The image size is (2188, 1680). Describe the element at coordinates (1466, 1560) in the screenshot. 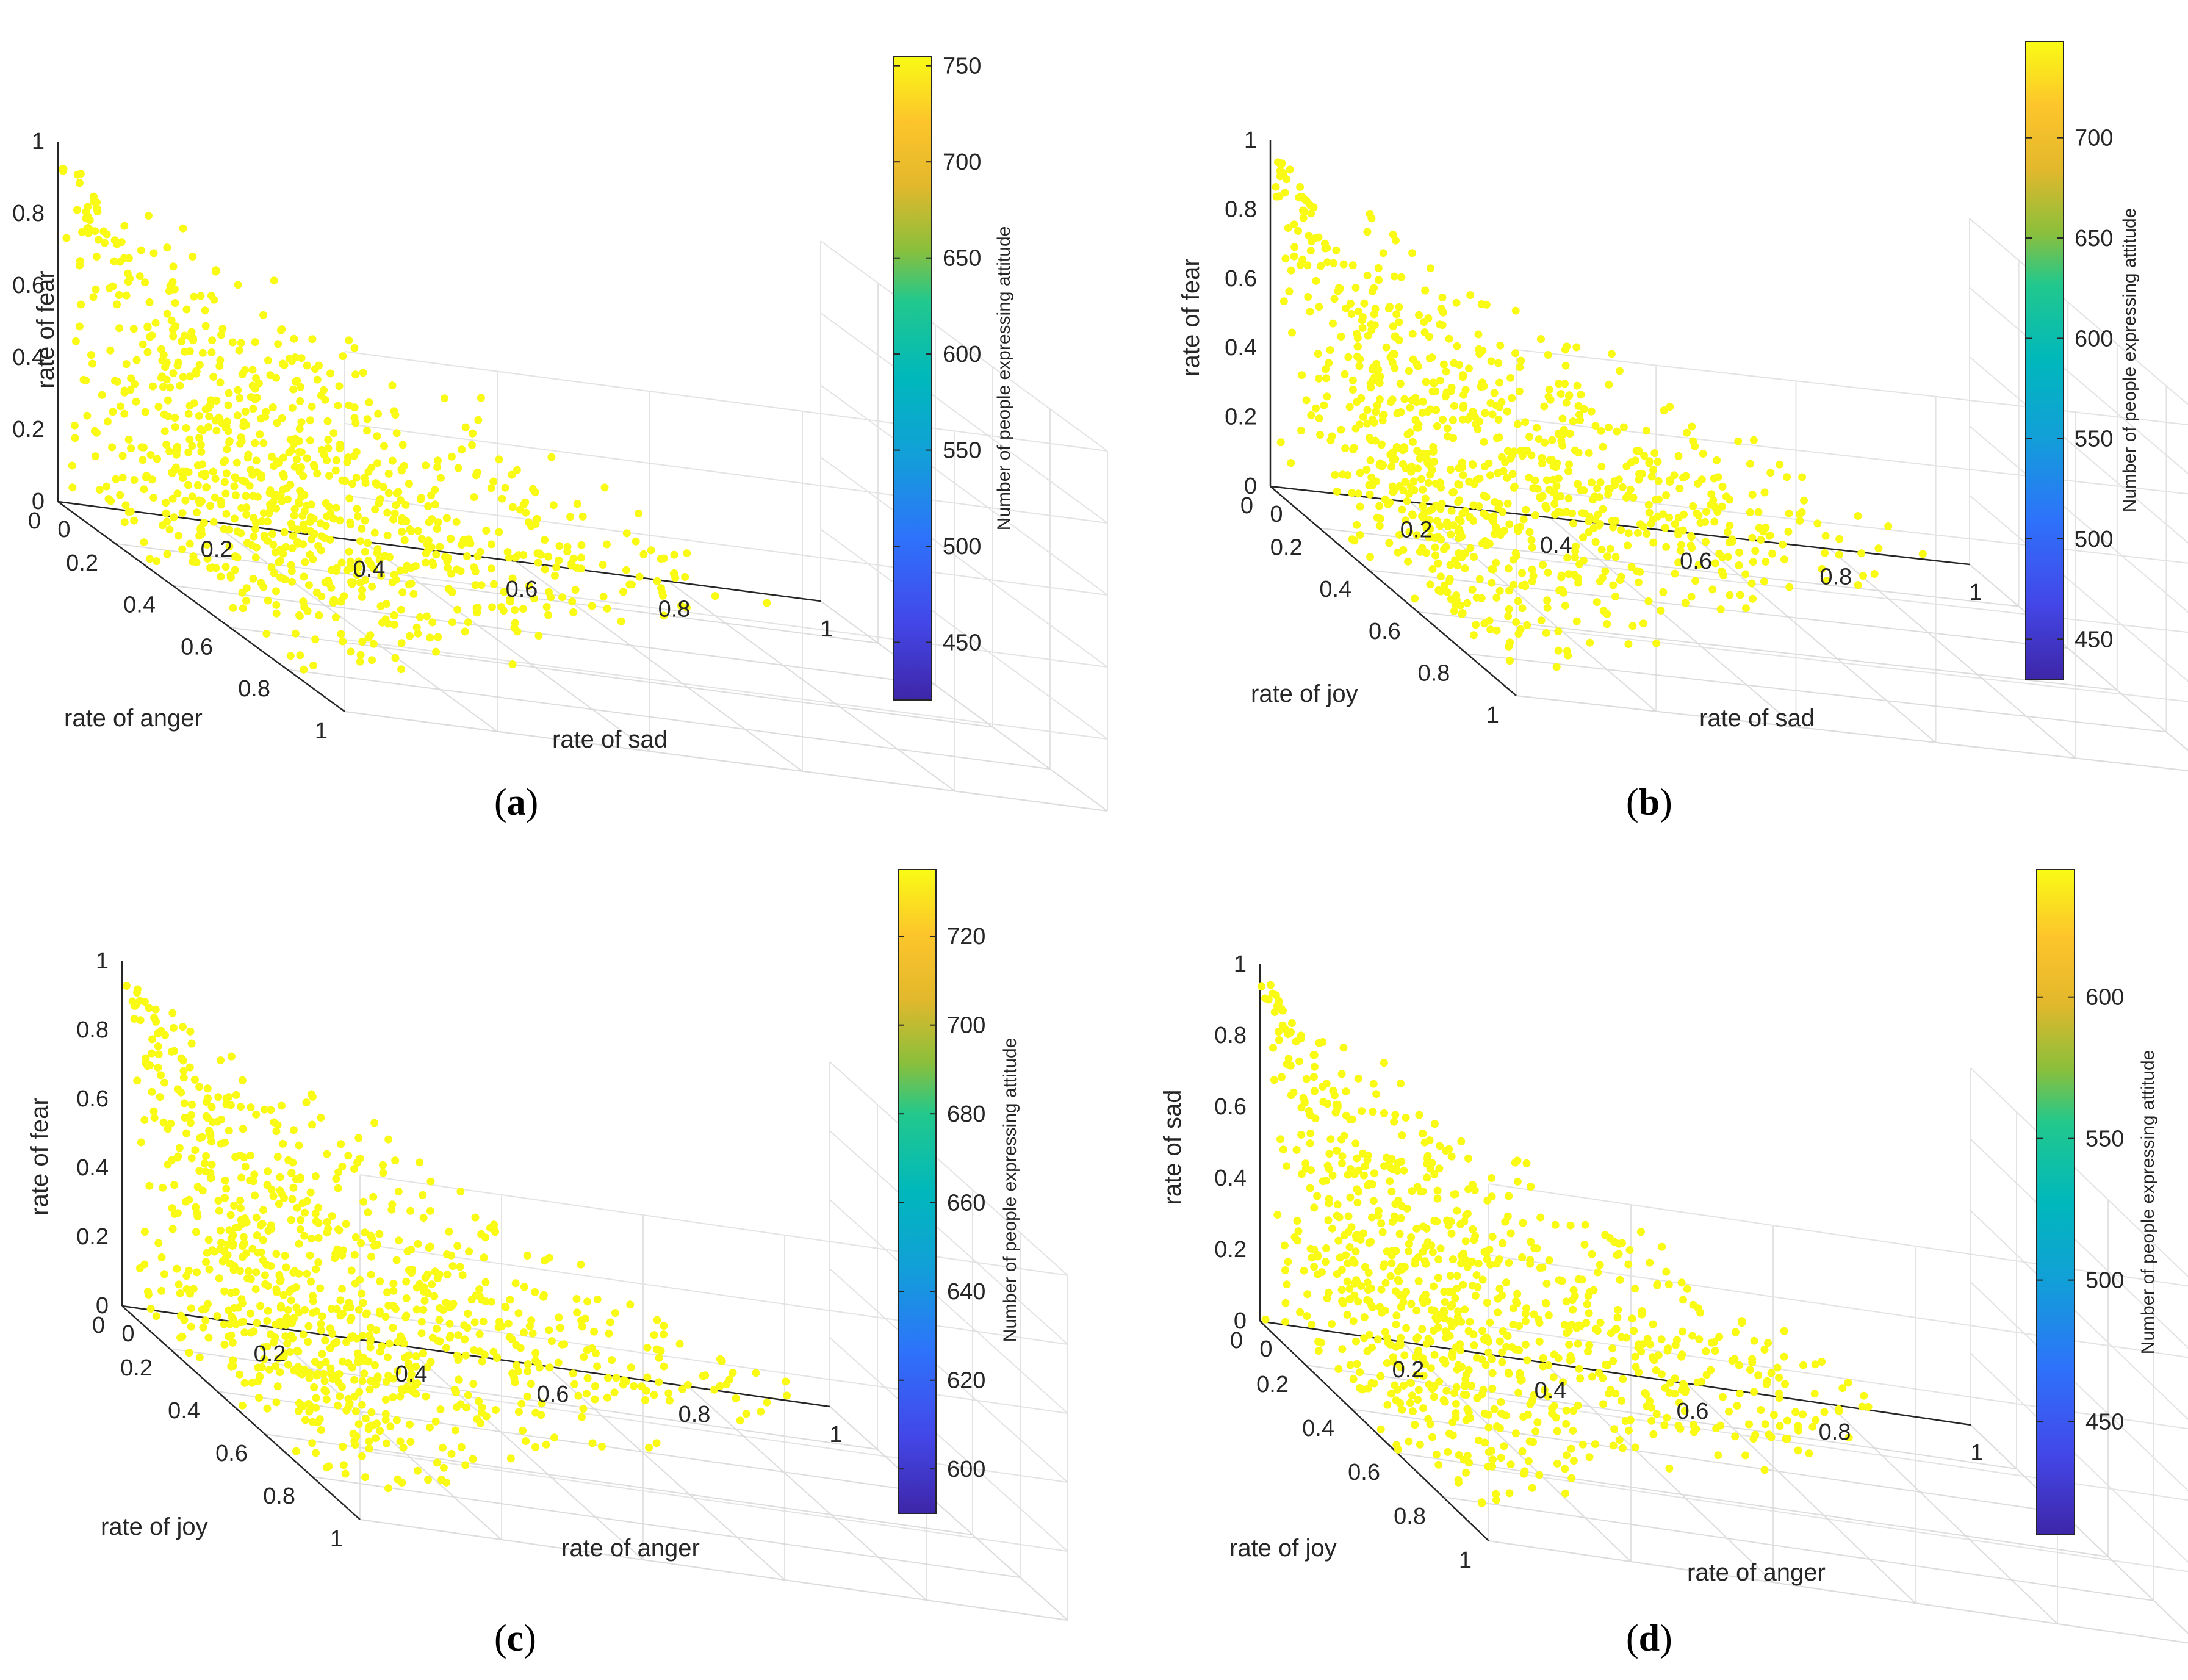

I see `x-tick-label: 1` at that location.